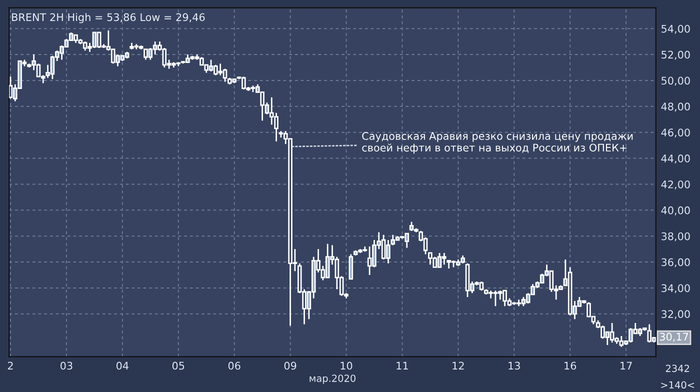 Image resolution: width=700 pixels, height=392 pixels. I want to click on x-tick-label: 2, so click(10, 366).